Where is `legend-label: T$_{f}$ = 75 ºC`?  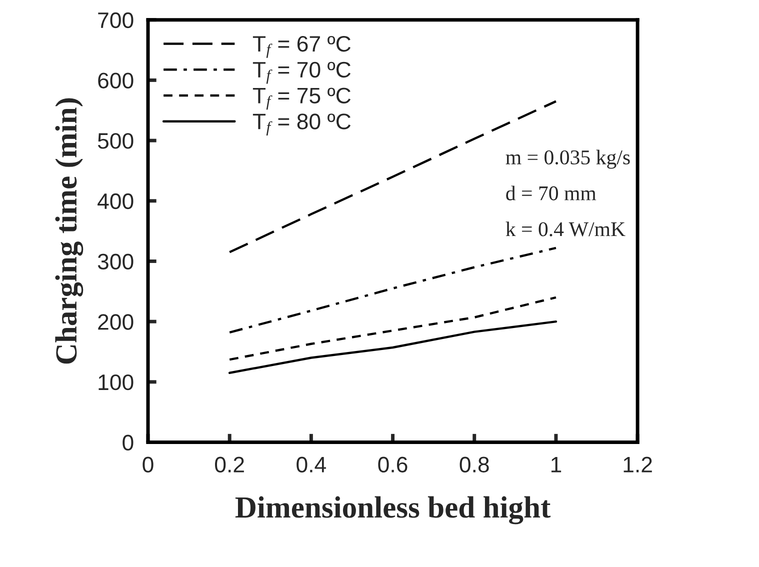
legend-label: T$_{f}$ = 75 ºC is located at coordinates (301, 99).